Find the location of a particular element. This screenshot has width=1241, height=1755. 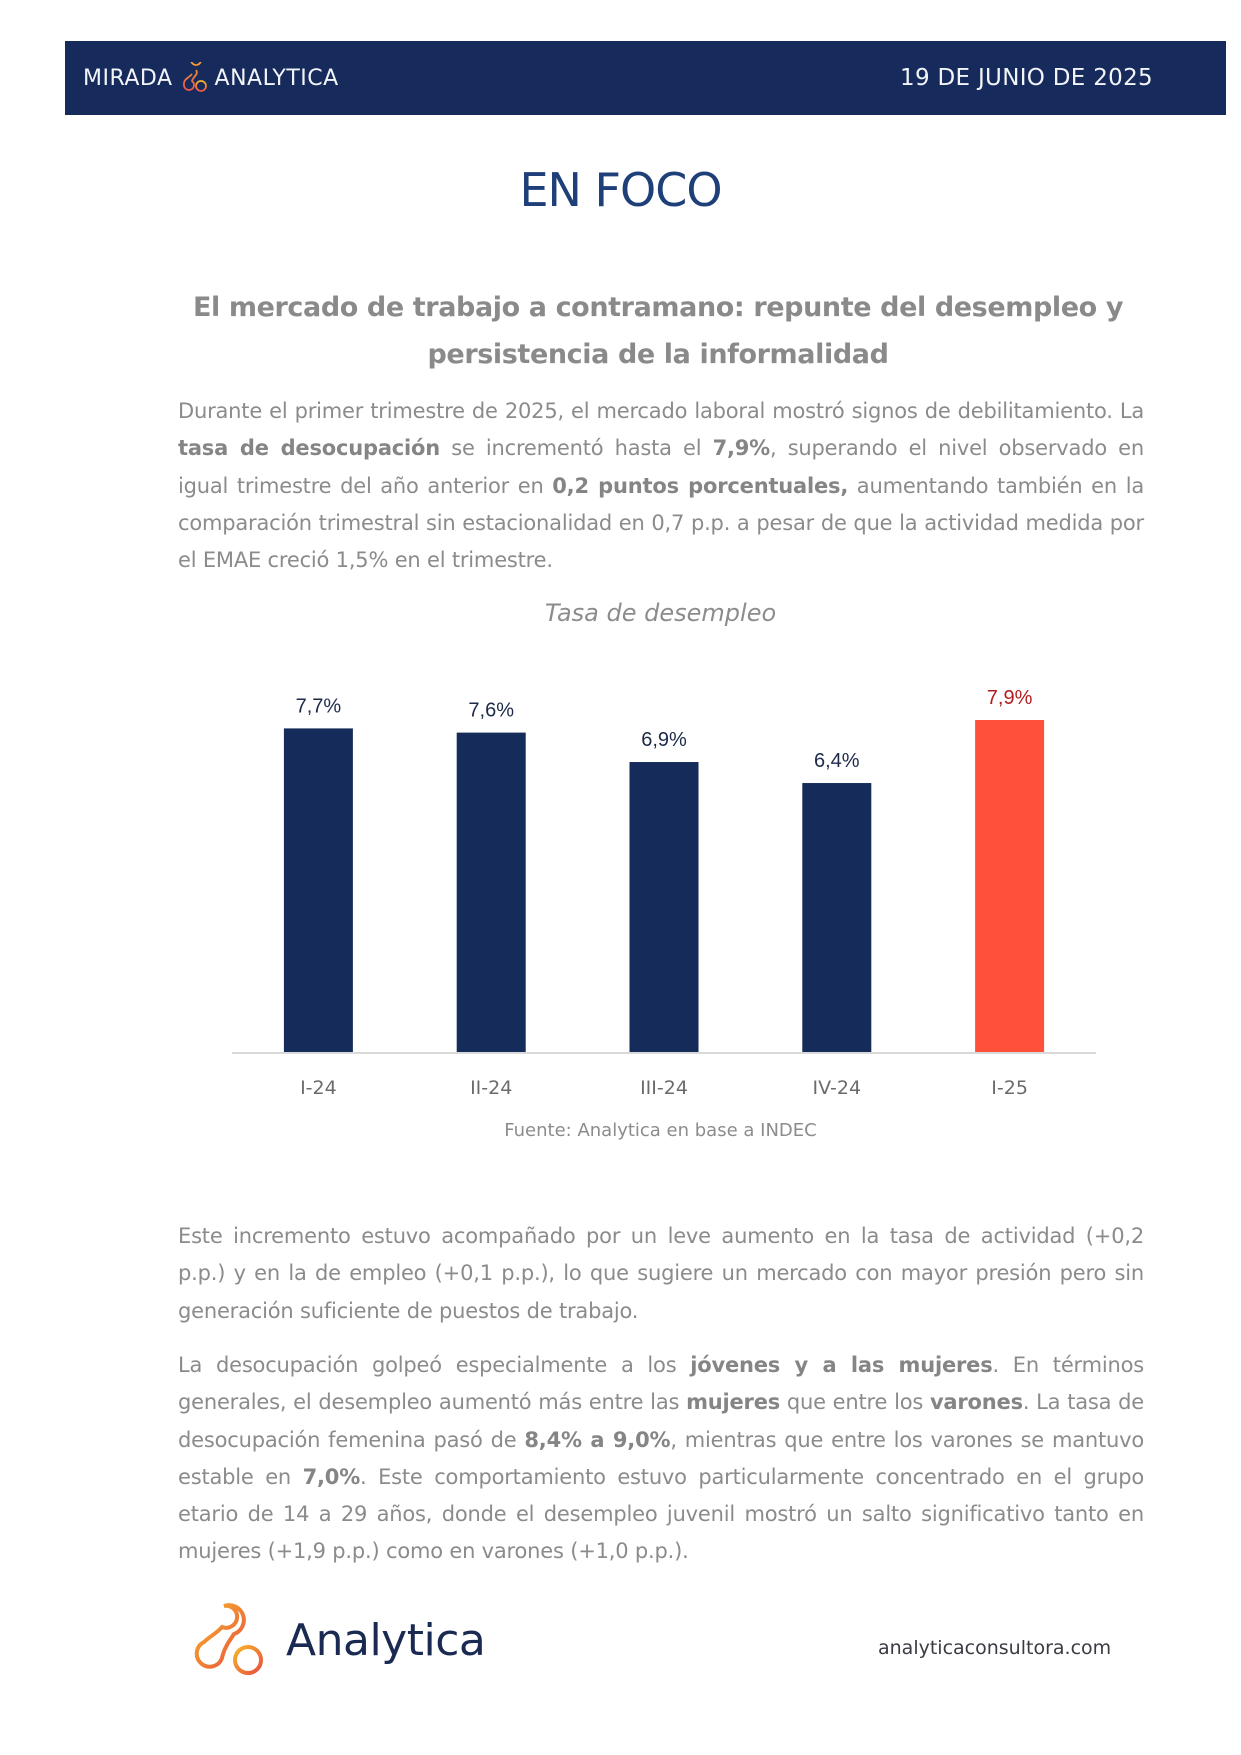

emphasis-text: jóvenes y a las mujeres is located at coordinates (841, 1365).